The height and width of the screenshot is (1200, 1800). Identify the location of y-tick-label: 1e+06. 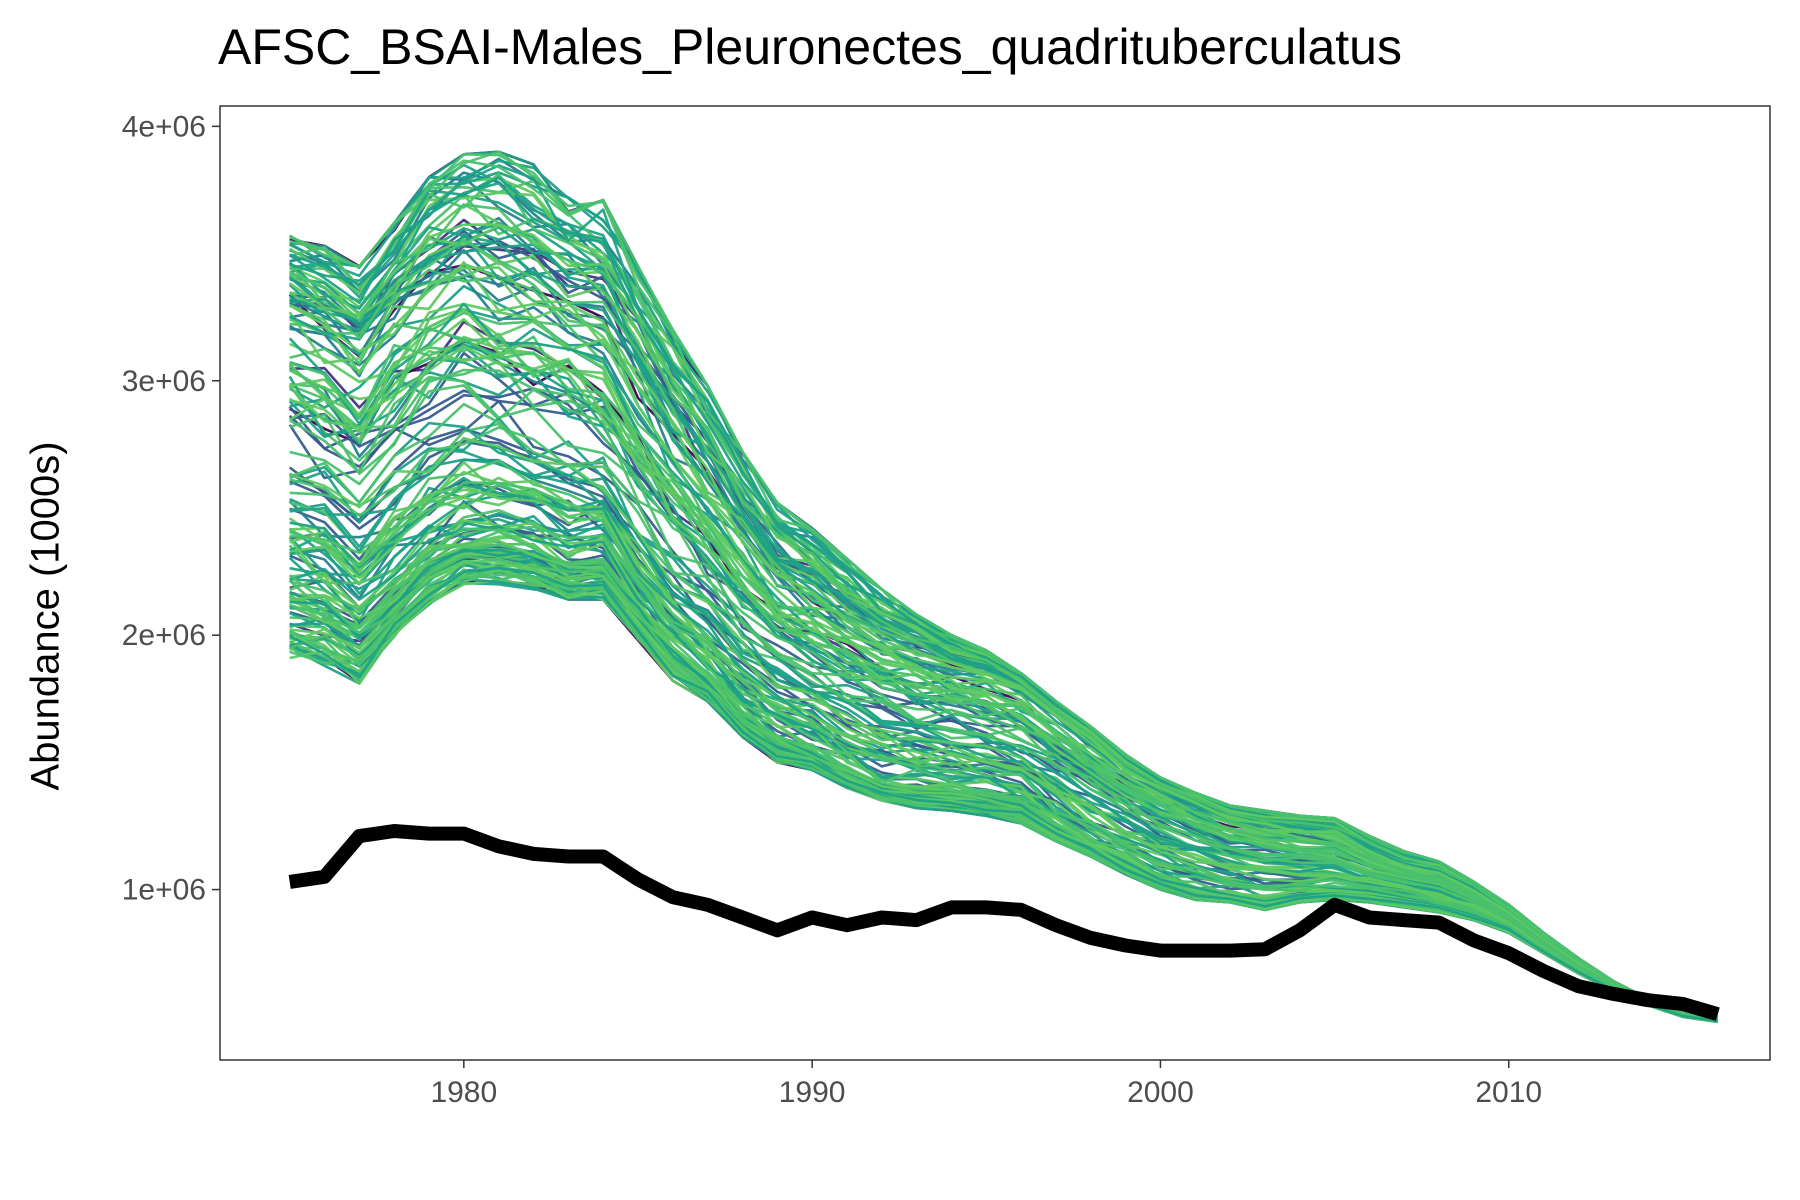
(164, 890).